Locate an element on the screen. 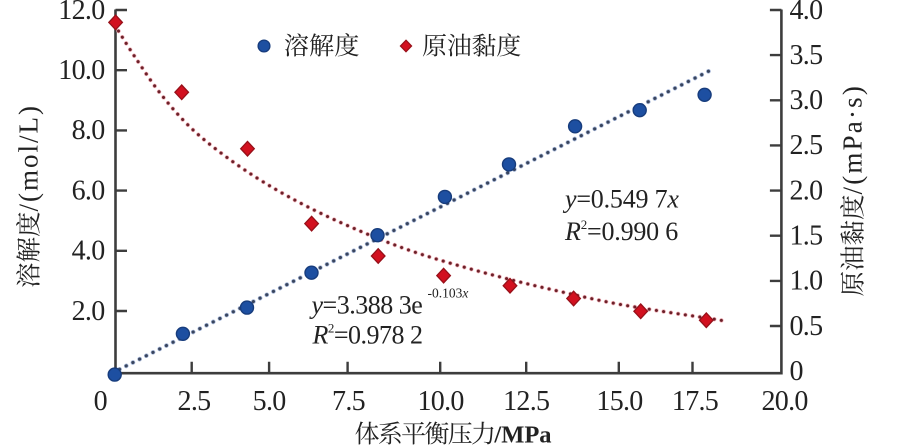 The width and height of the screenshot is (917, 446). svg-text: 1.5 is located at coordinates (806, 236).